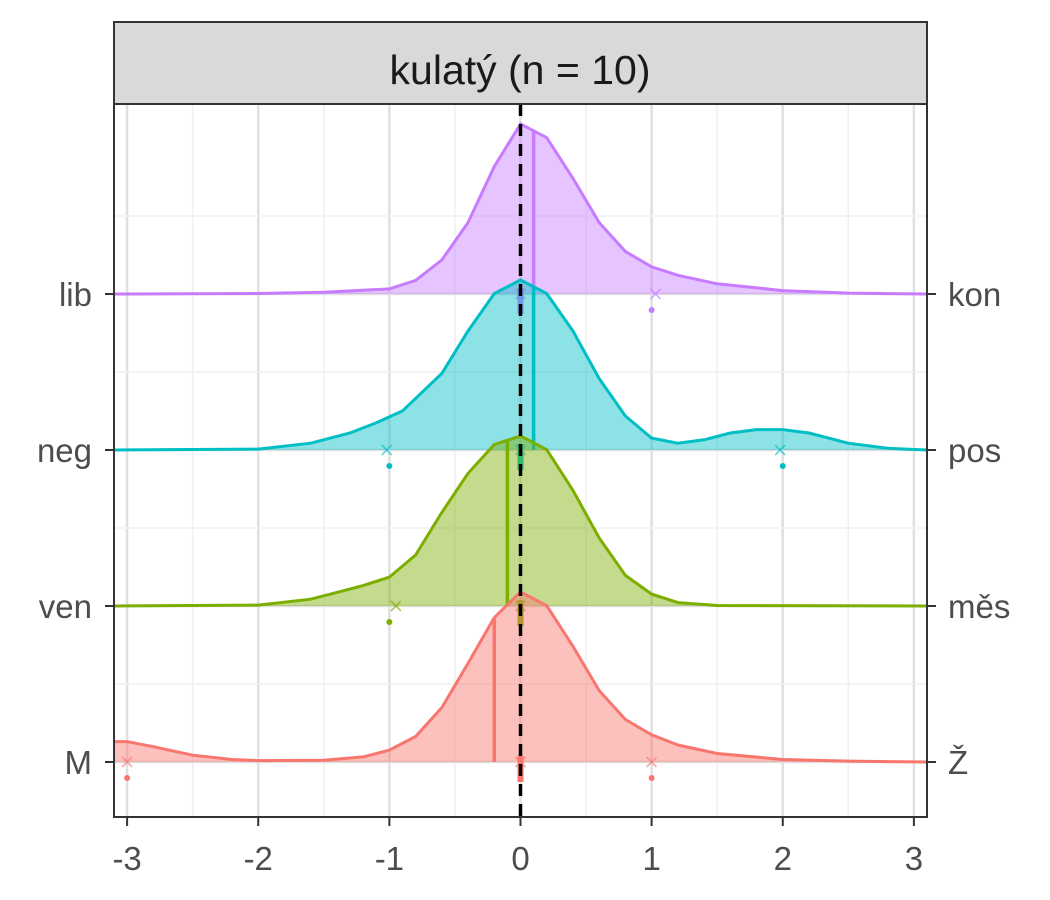 The image size is (1050, 900). I want to click on x-tick-label: 1, so click(651, 858).